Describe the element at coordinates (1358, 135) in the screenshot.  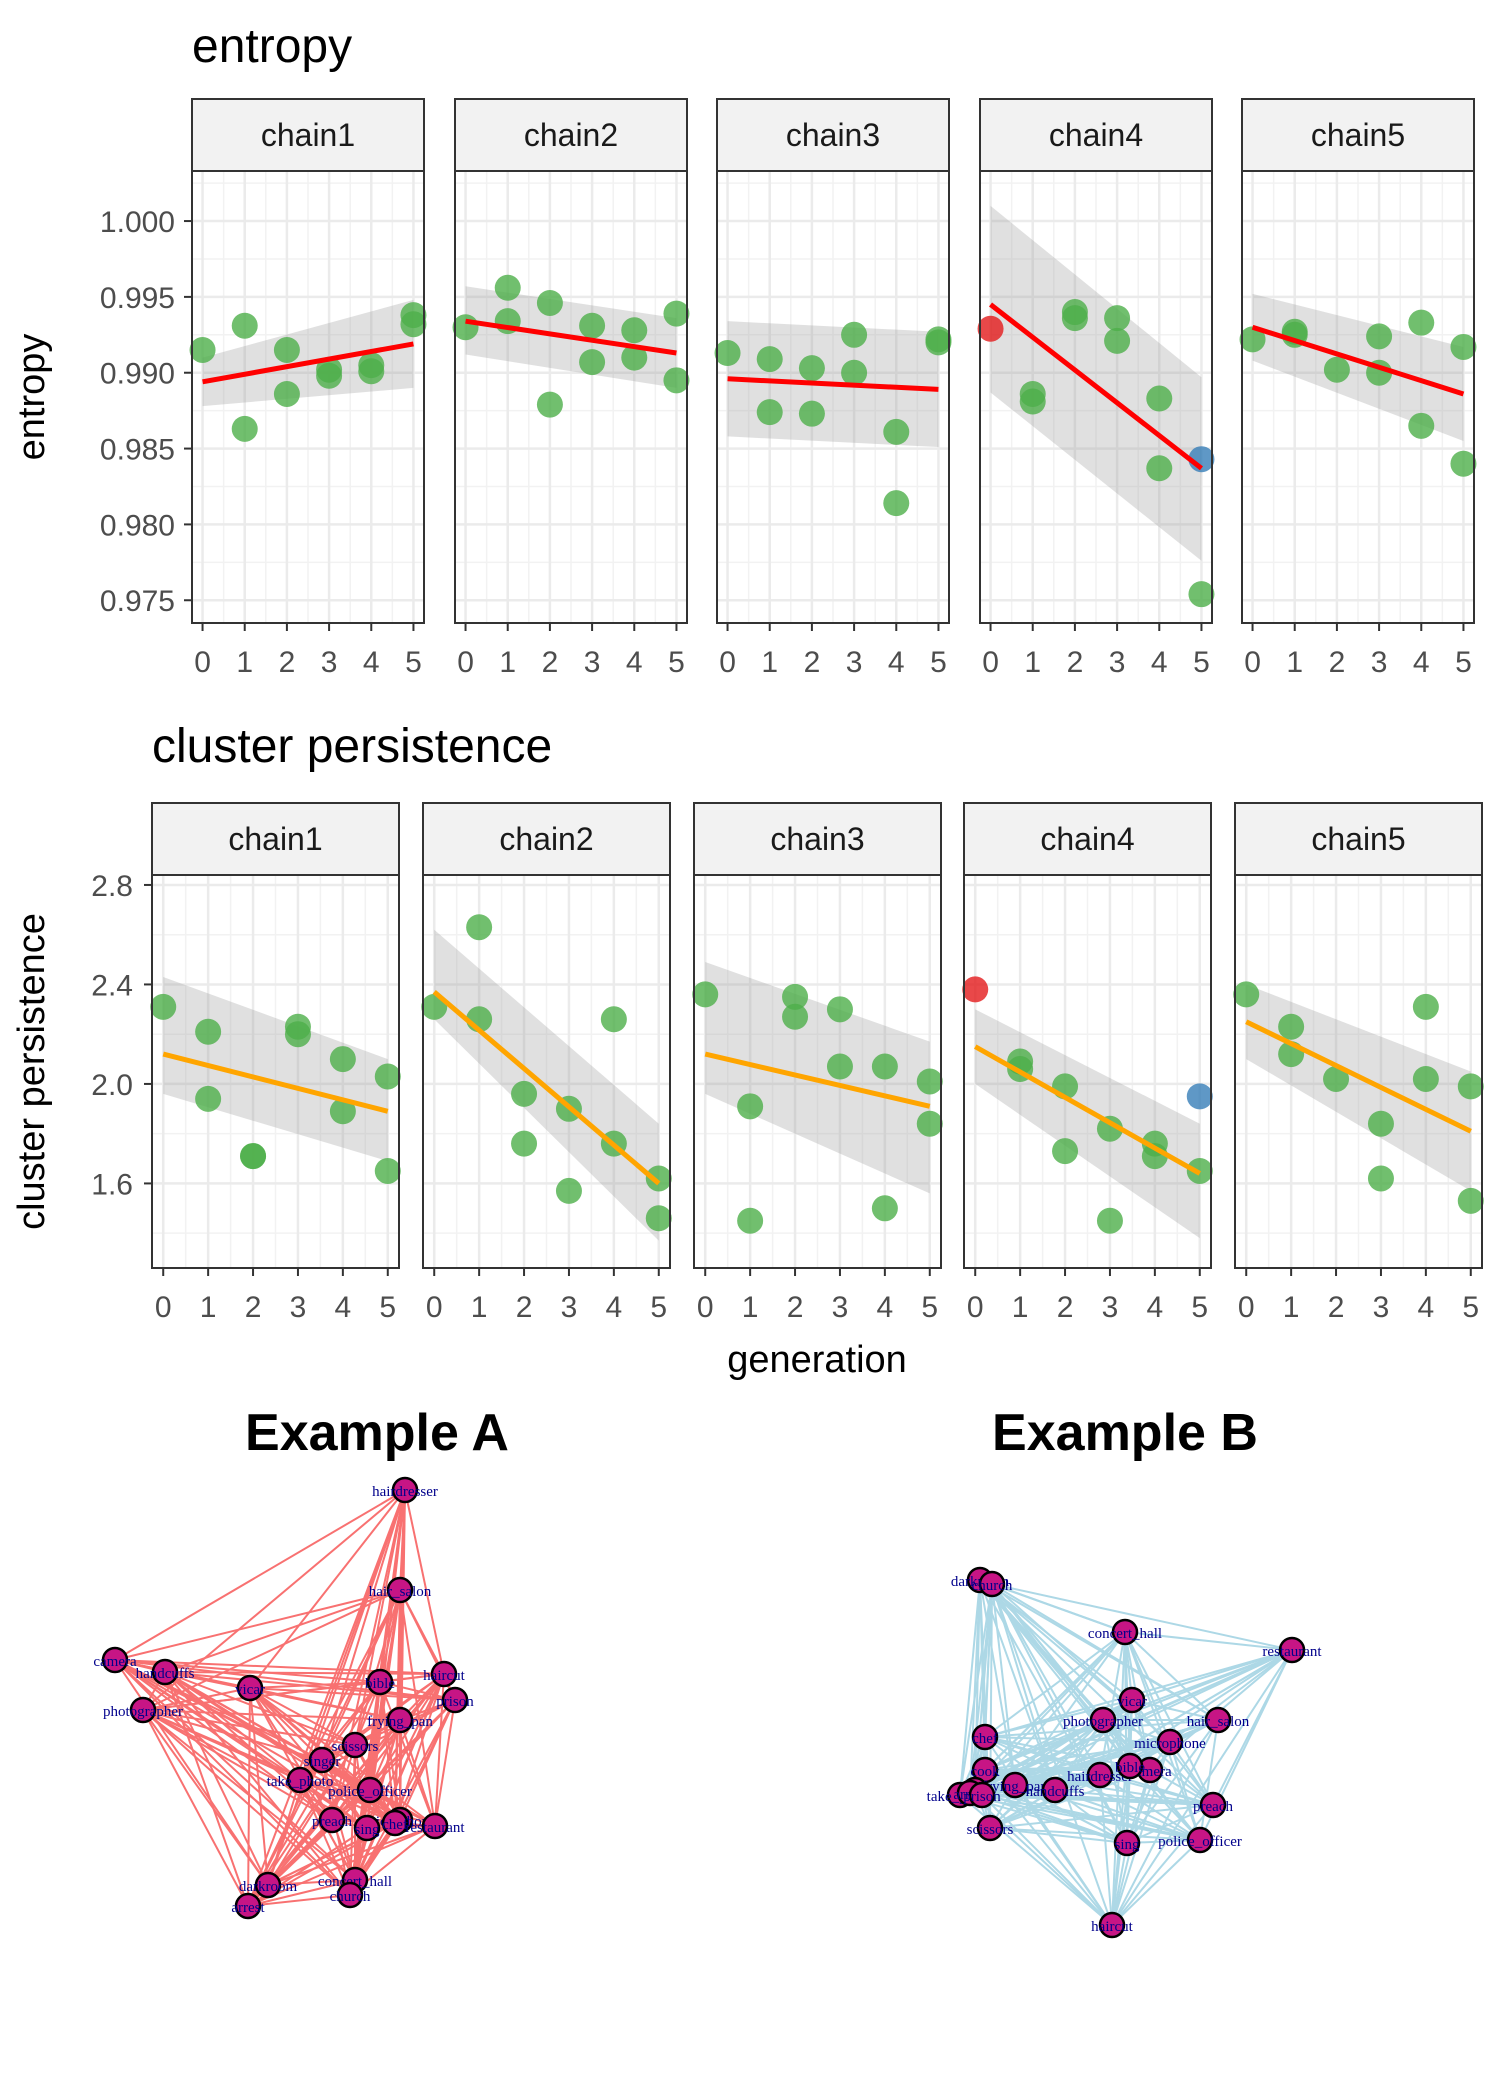
I see `facet-strip-label: chain5` at that location.